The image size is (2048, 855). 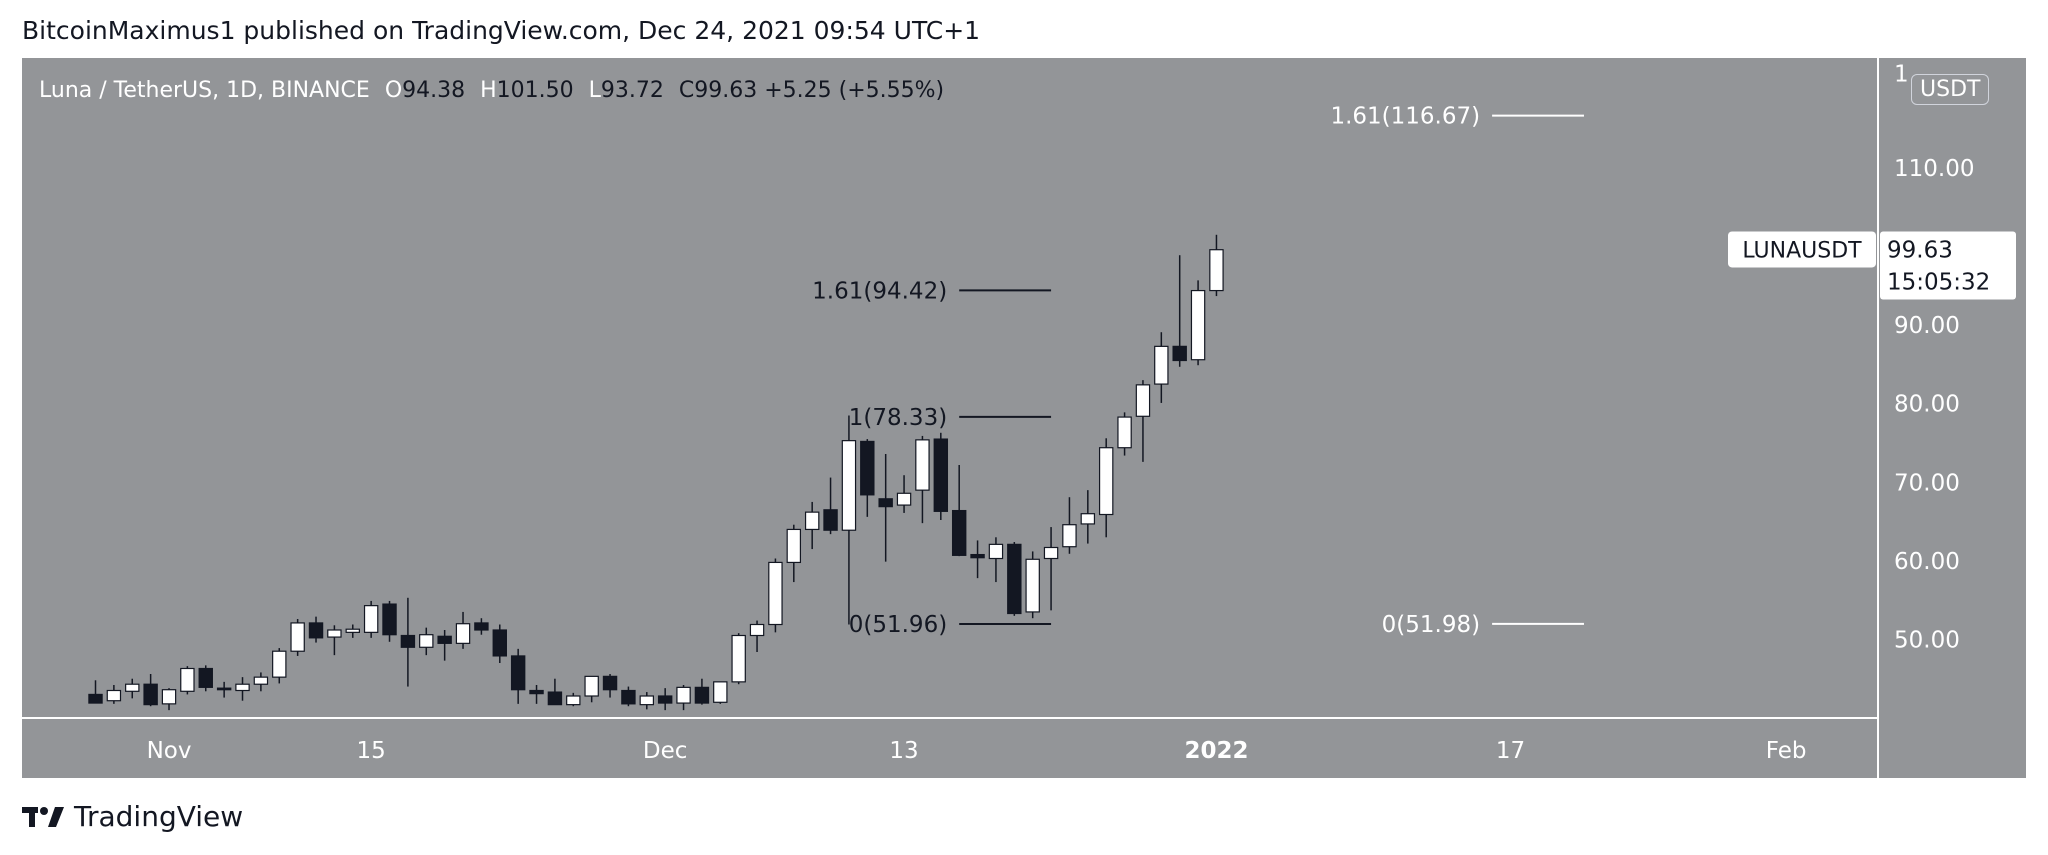 I want to click on x-tick-label: Dec, so click(x=665, y=751).